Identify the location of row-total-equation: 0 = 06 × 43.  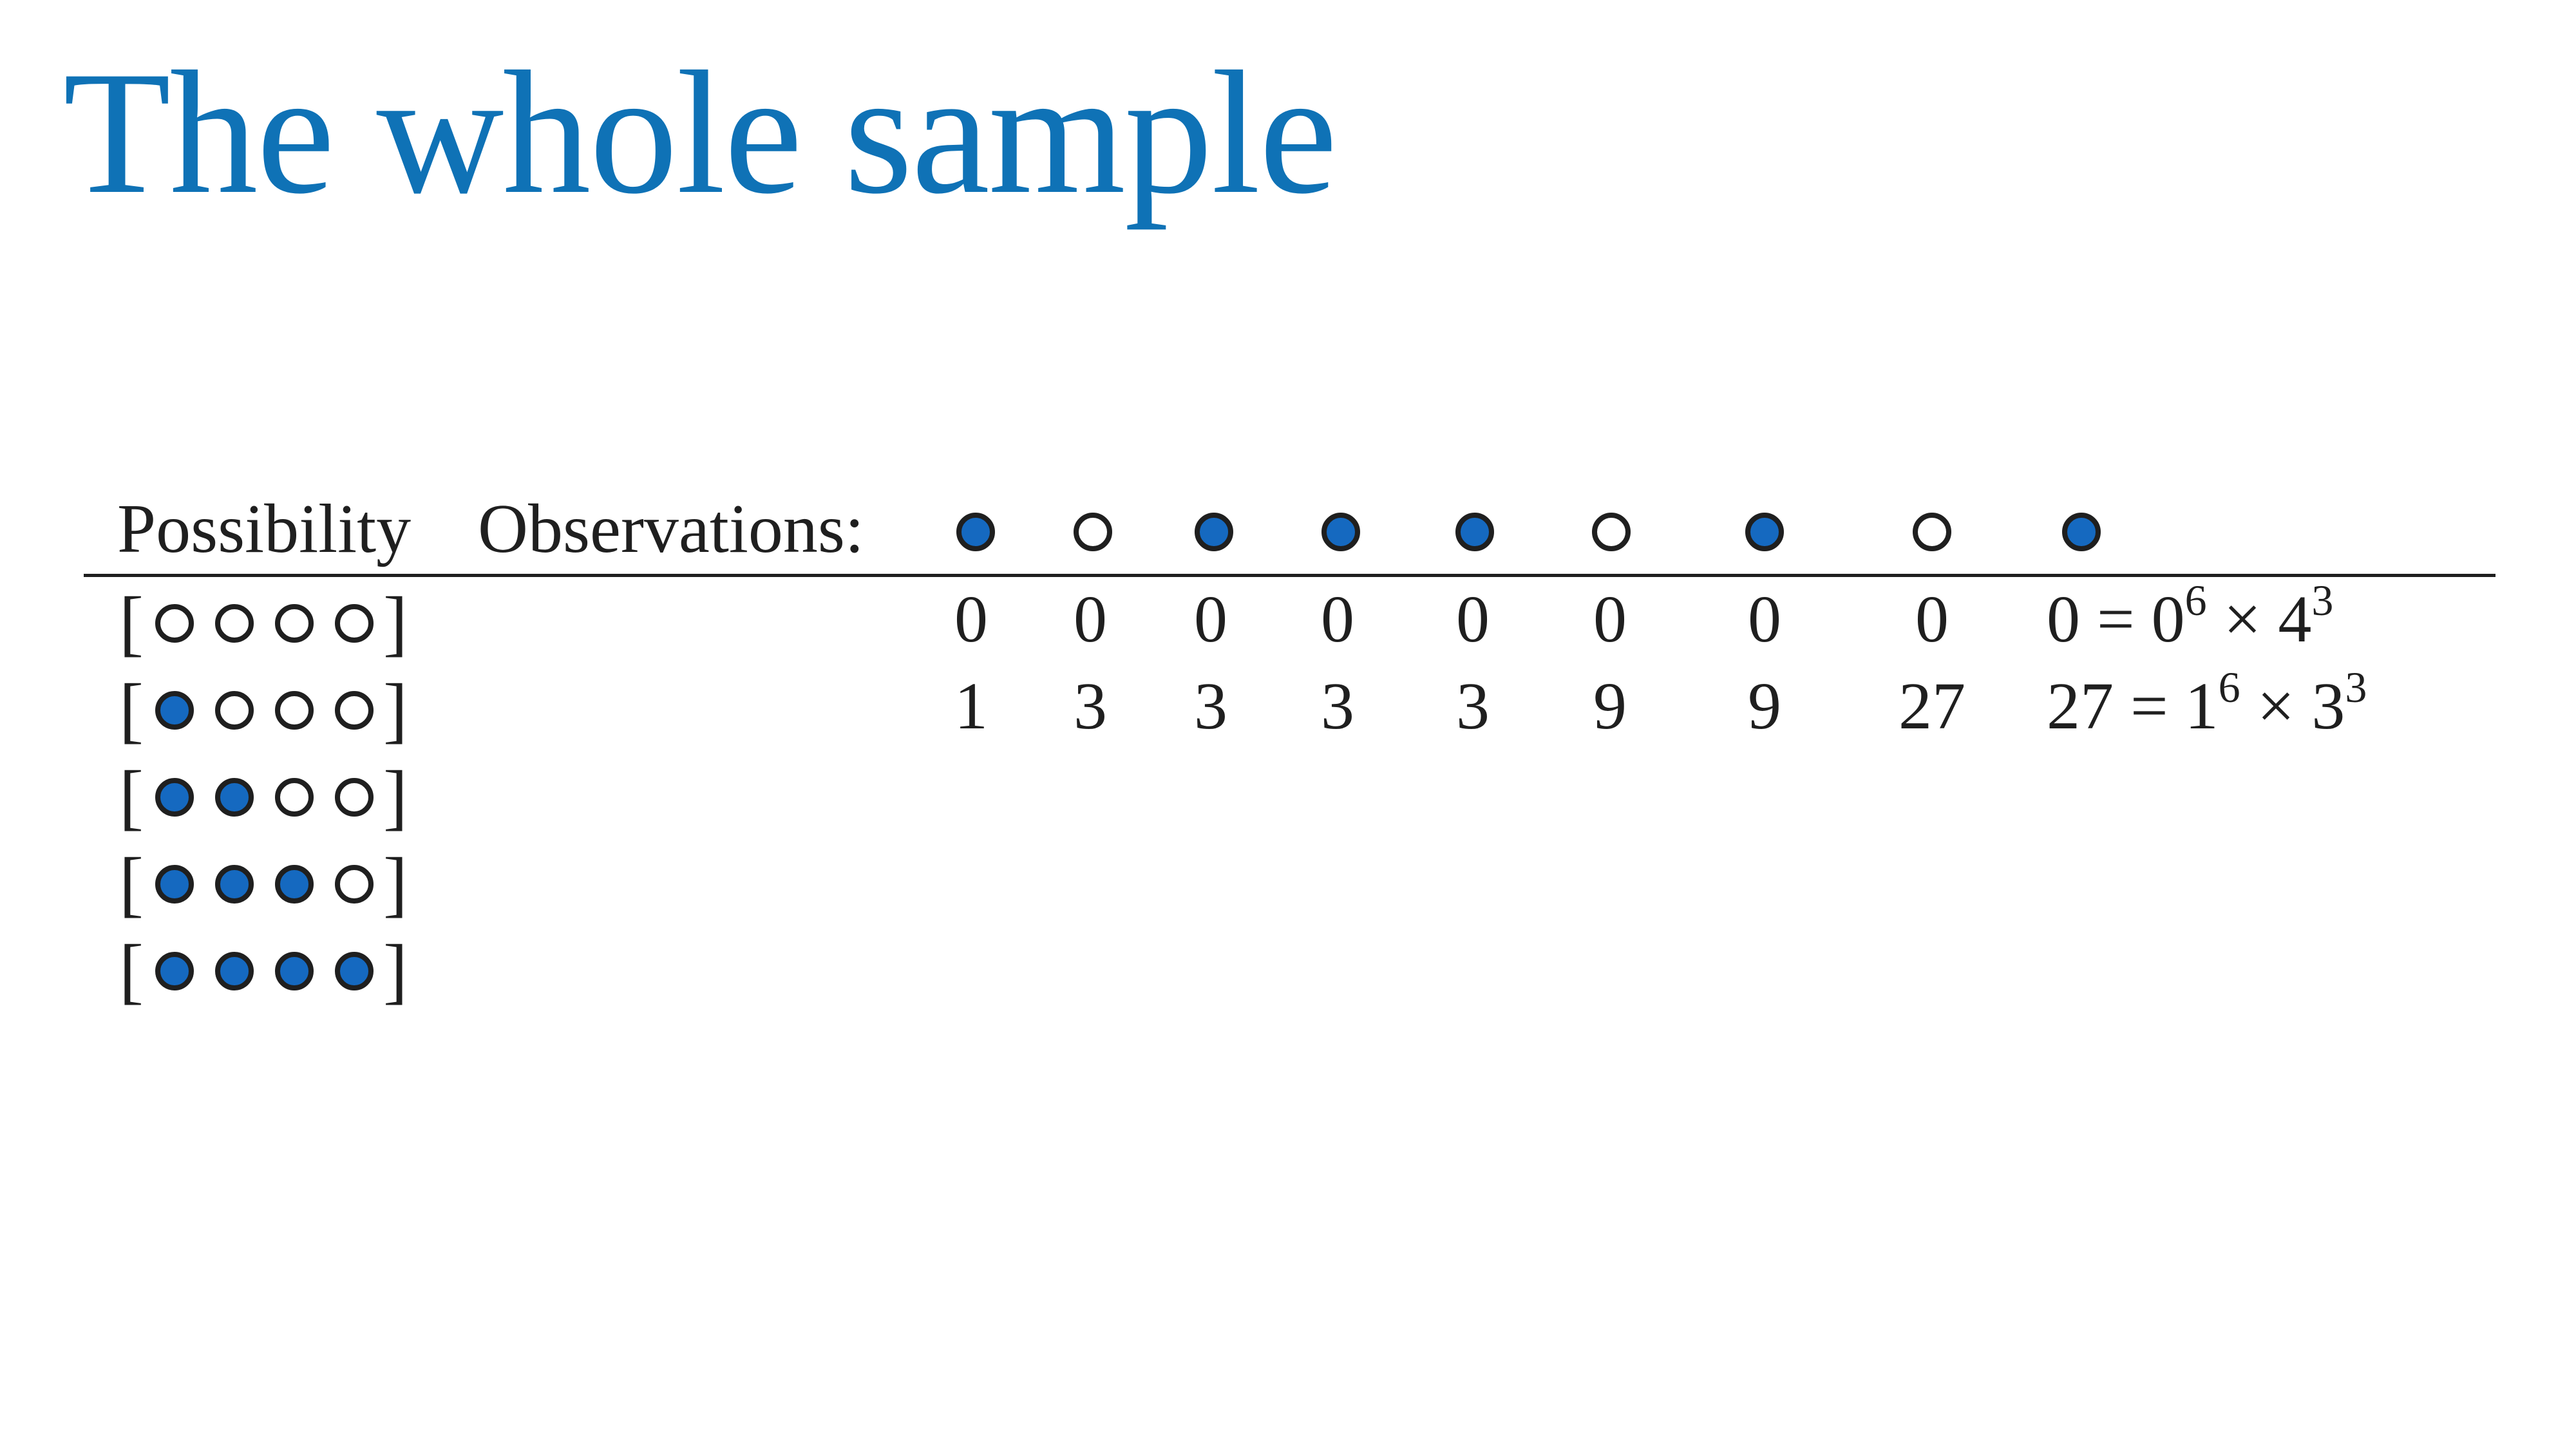
(2190, 615).